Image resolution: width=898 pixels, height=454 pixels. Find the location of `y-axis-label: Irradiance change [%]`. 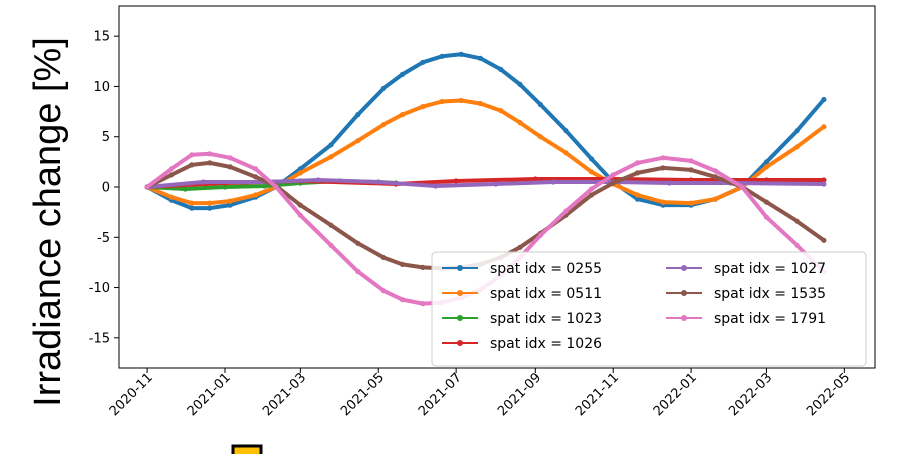

y-axis-label: Irradiance change [%] is located at coordinates (48, 222).